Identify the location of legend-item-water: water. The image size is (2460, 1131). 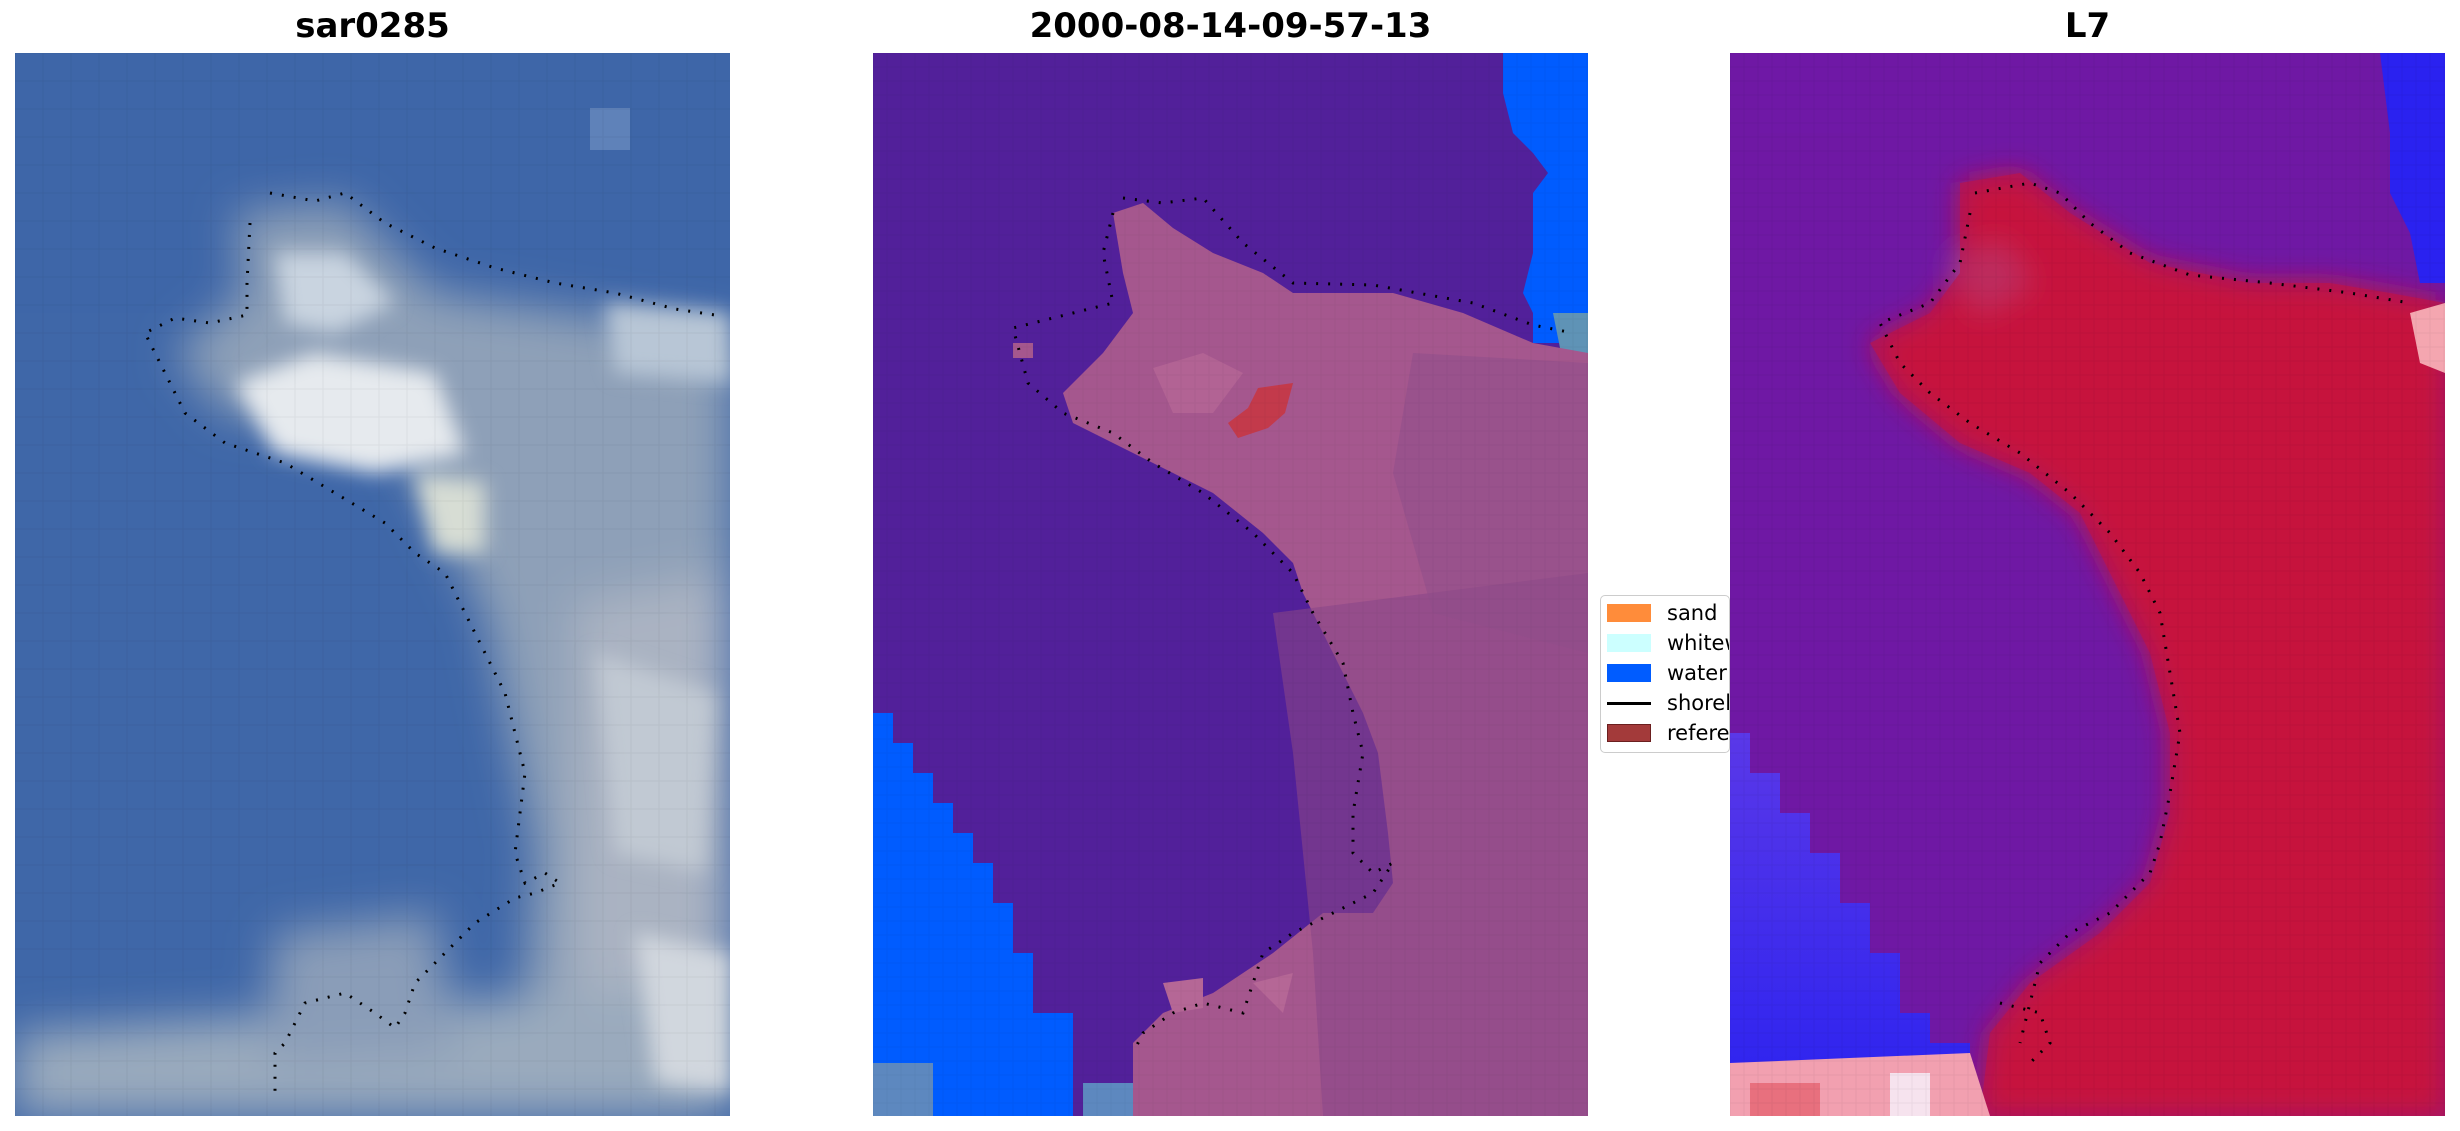
(1667, 673).